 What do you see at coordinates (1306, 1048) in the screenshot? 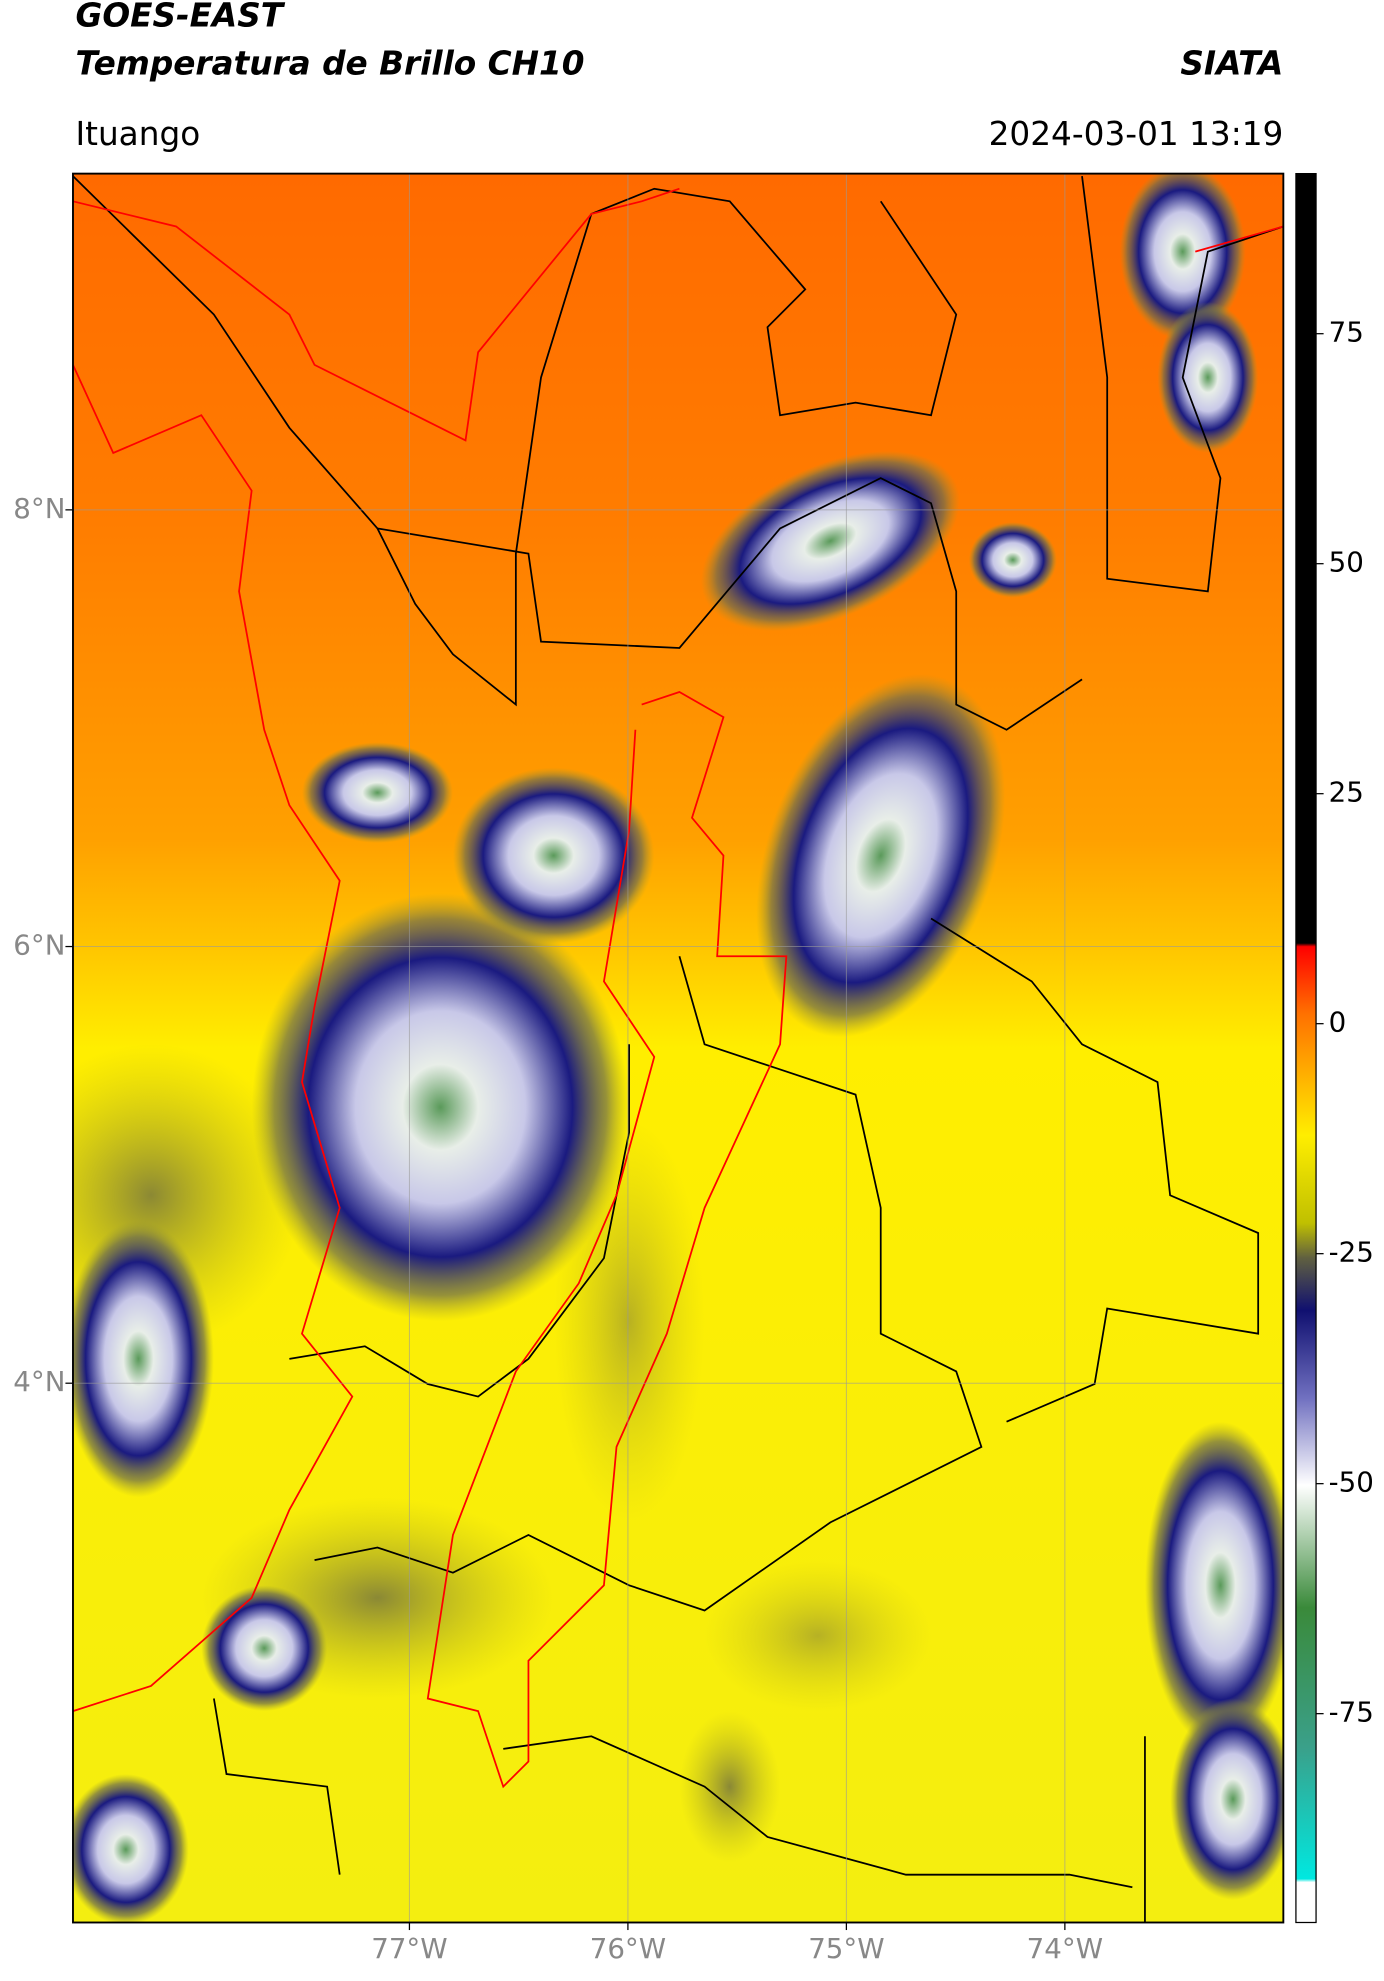
I see `colorbar` at bounding box center [1306, 1048].